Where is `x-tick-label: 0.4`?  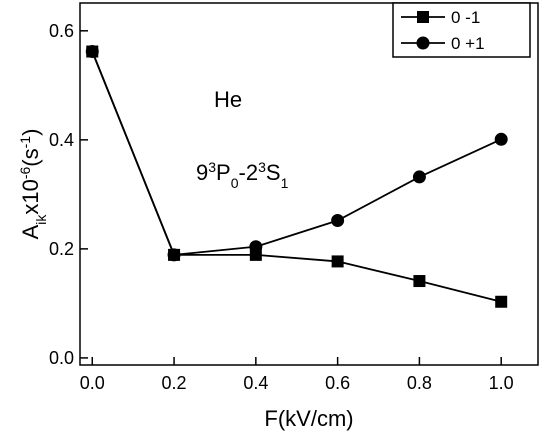 x-tick-label: 0.4 is located at coordinates (255, 383).